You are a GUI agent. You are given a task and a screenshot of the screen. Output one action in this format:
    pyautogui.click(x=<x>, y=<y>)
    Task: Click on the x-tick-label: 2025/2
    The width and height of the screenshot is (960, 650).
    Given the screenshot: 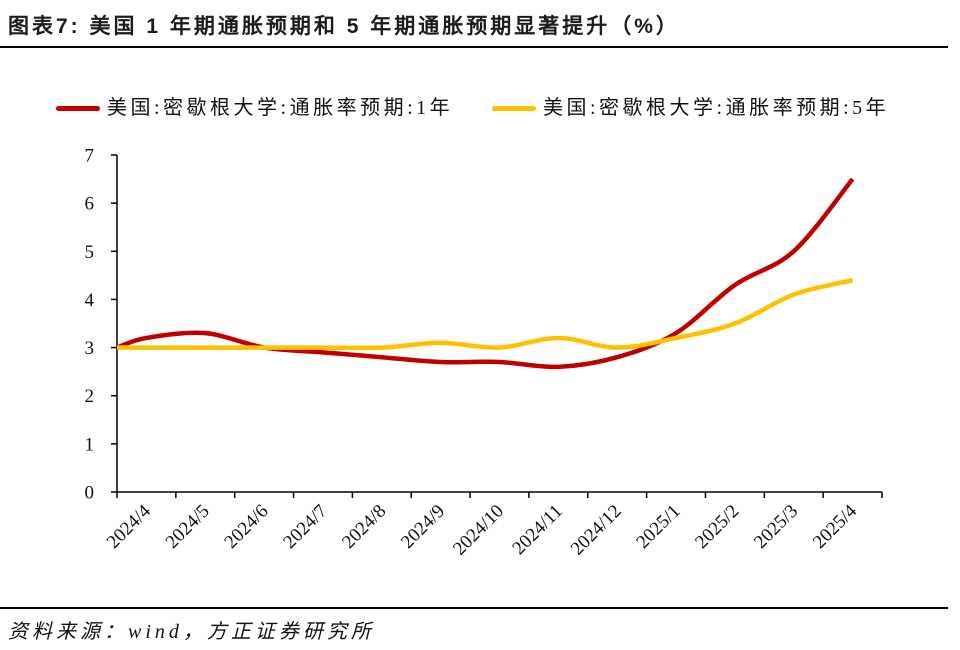 What is the action you would take?
    pyautogui.click(x=717, y=527)
    